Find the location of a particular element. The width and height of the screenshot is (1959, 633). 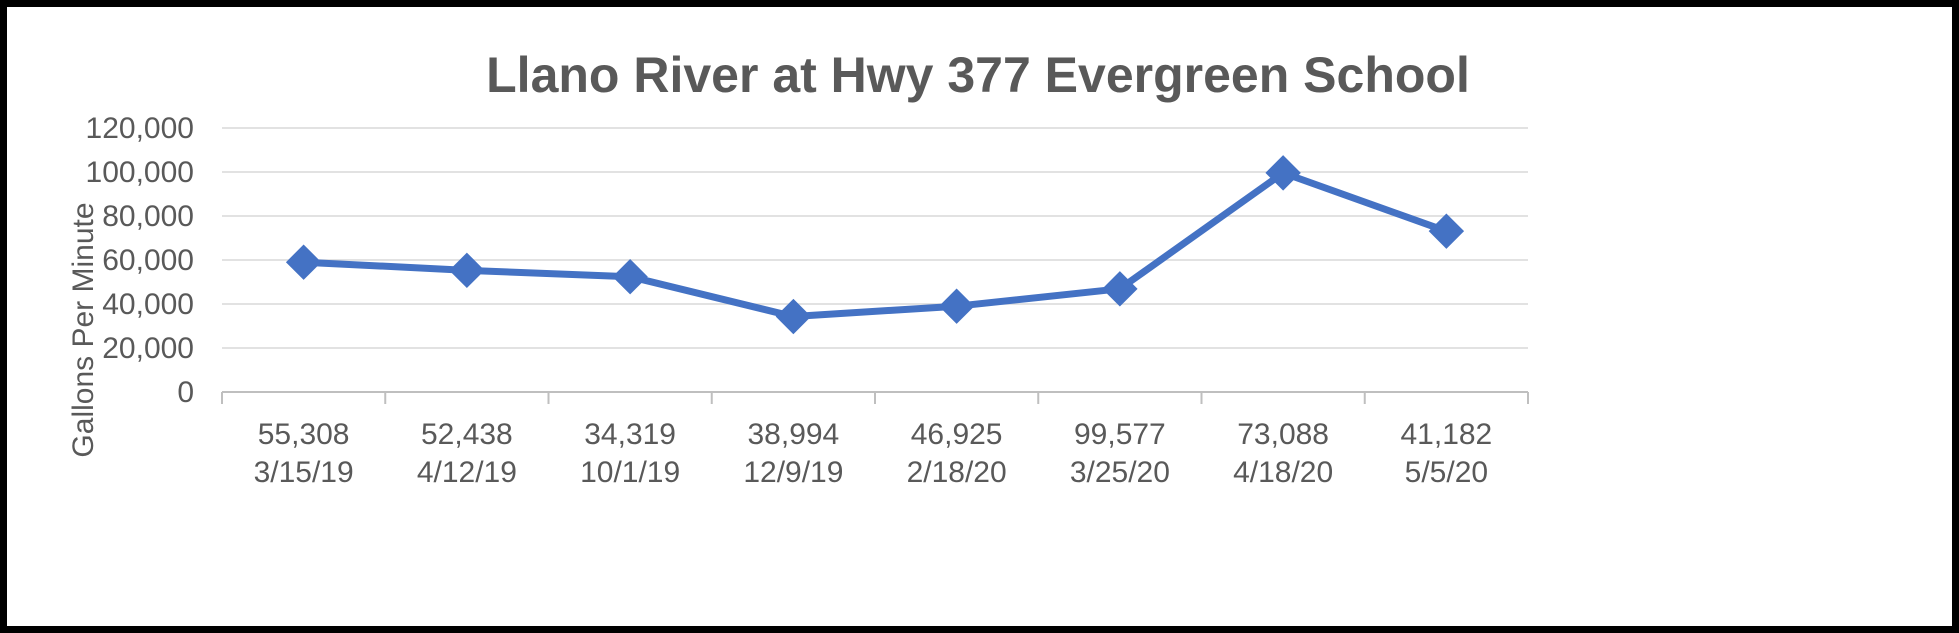

x-tick-label-value: 46,925 is located at coordinates (957, 434).